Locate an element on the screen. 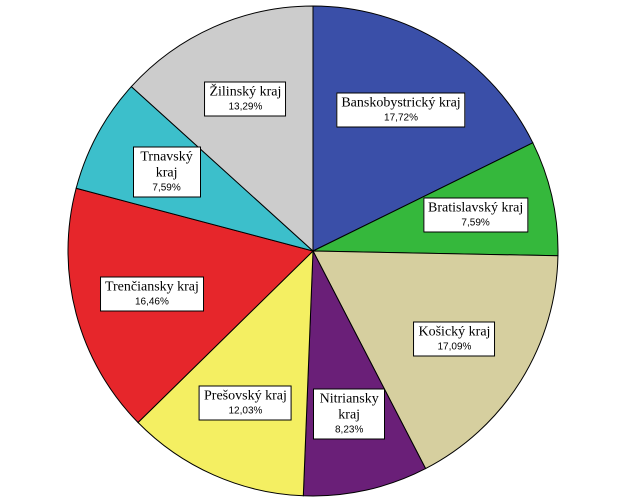  slice-label: Trnavský kraj 7,59% is located at coordinates (166, 172).